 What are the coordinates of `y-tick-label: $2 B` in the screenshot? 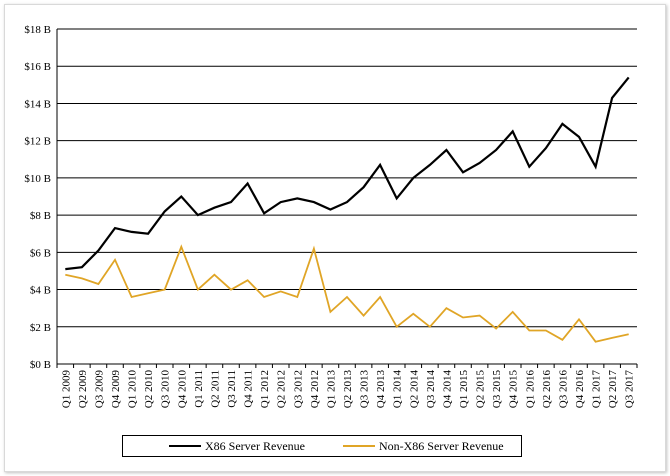 It's located at (40, 328).